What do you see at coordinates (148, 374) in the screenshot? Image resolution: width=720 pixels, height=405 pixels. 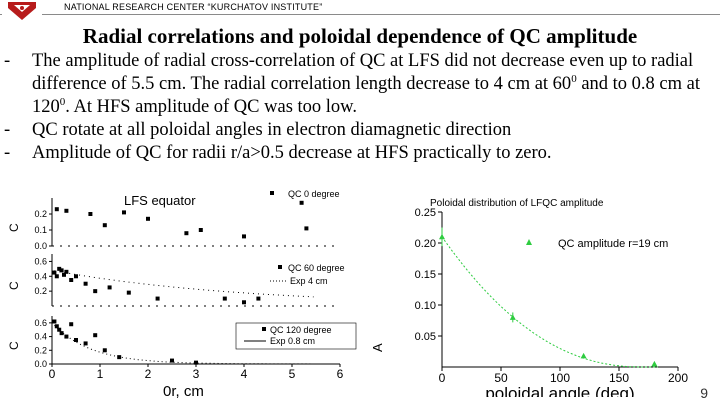 I see `x-tick-label: 2` at bounding box center [148, 374].